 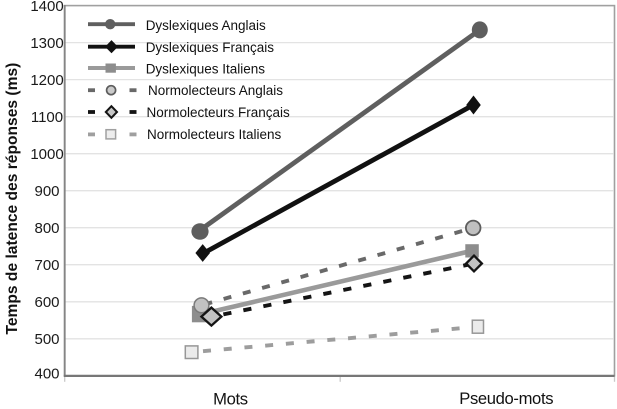 I want to click on svg-text: 900, so click(x=46, y=191).